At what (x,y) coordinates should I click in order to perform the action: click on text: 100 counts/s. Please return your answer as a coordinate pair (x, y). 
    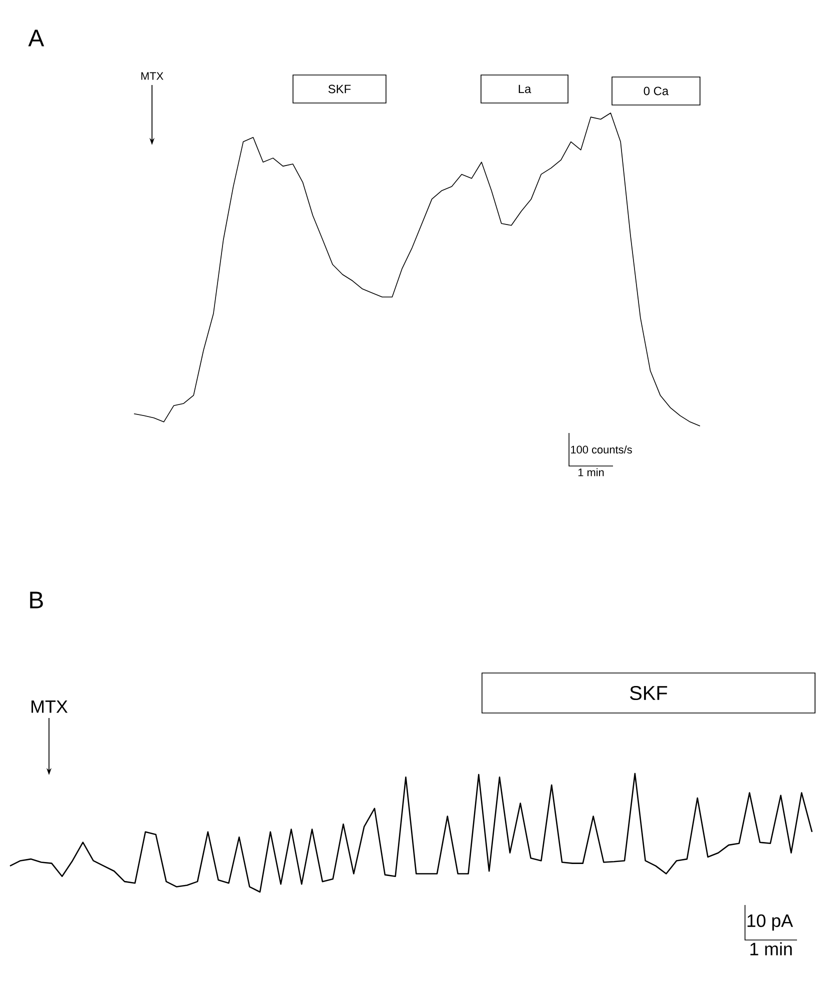
    Looking at the image, I should click on (601, 449).